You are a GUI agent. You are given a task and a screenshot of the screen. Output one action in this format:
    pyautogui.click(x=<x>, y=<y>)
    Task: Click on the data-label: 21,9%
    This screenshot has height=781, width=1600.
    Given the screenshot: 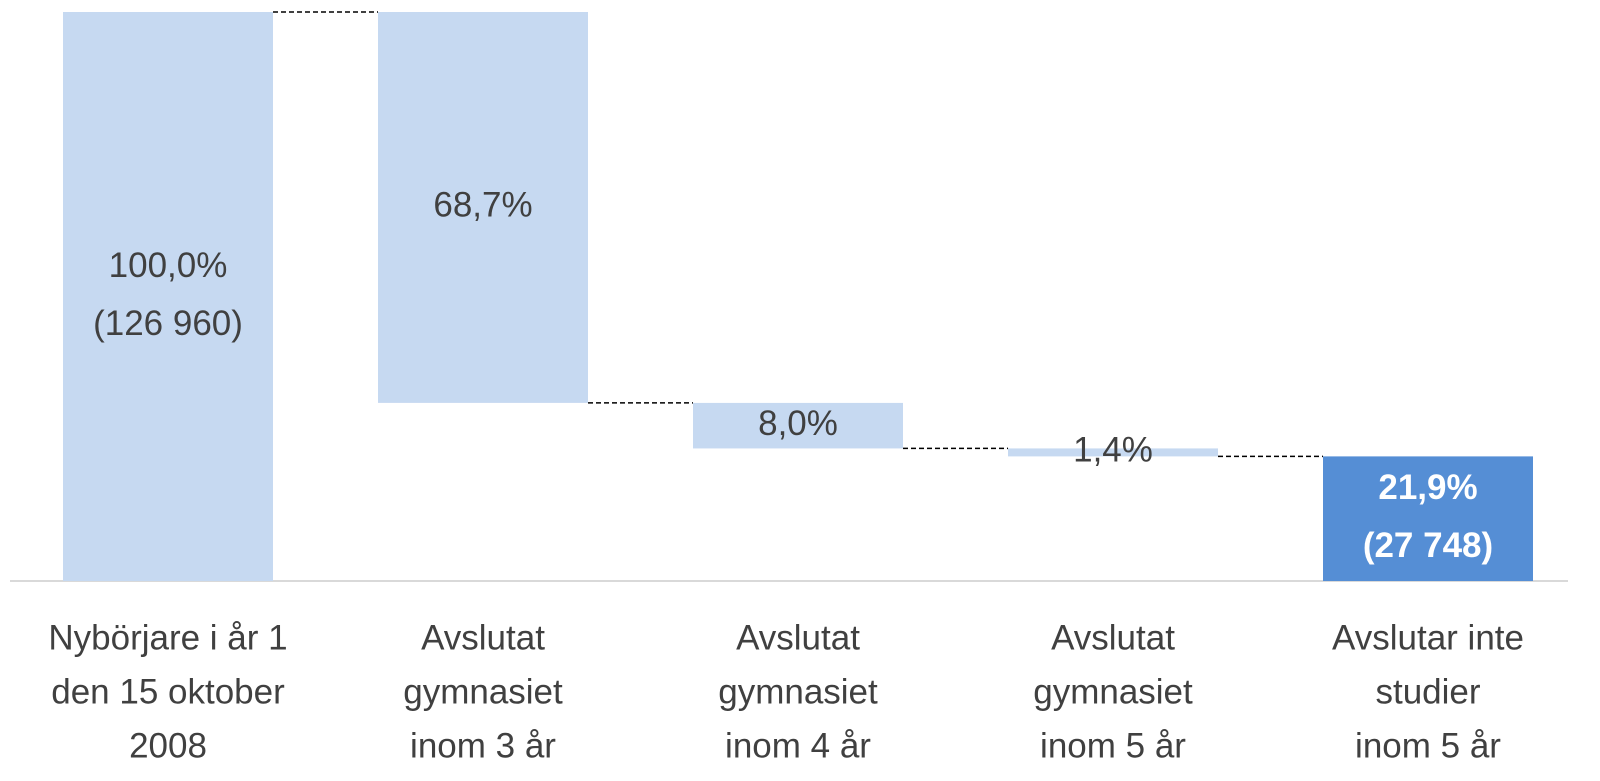 What is the action you would take?
    pyautogui.click(x=1427, y=487)
    